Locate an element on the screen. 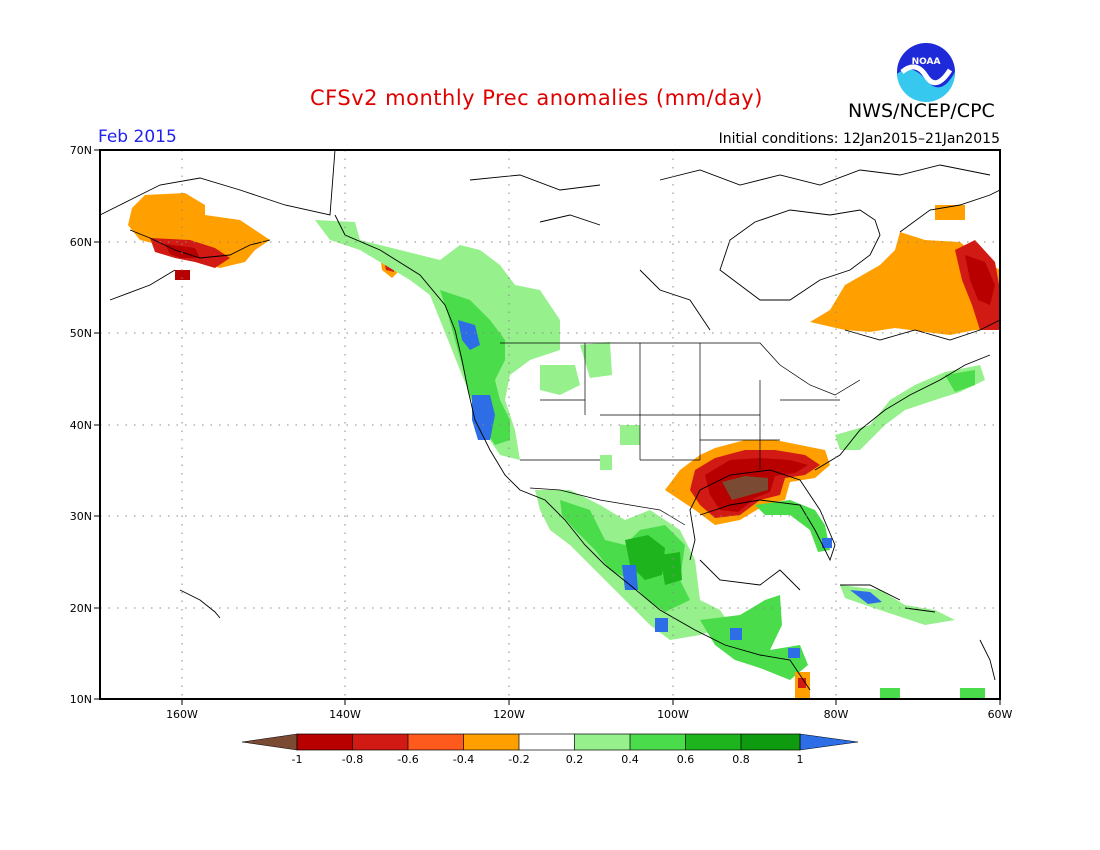  colorbar-label: 0.2 is located at coordinates (575, 759).